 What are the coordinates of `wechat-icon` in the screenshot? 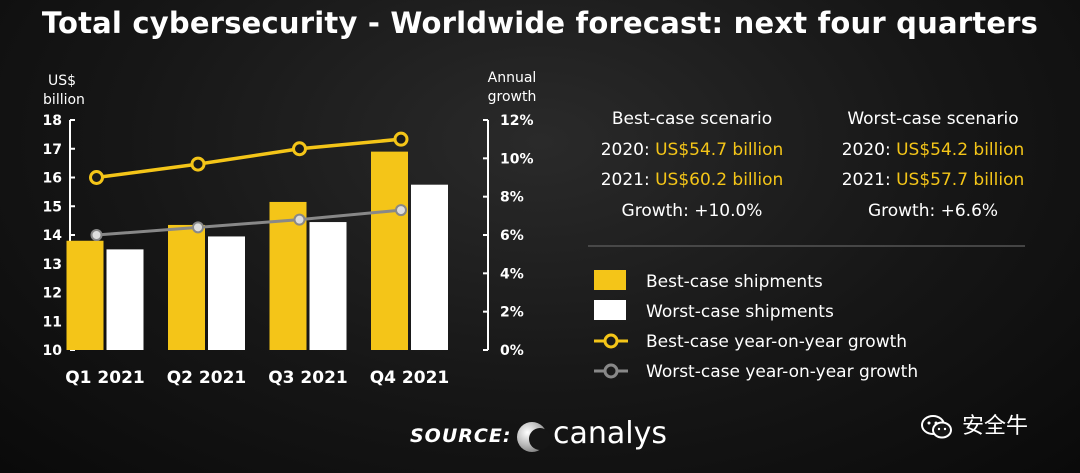 It's located at (936, 427).